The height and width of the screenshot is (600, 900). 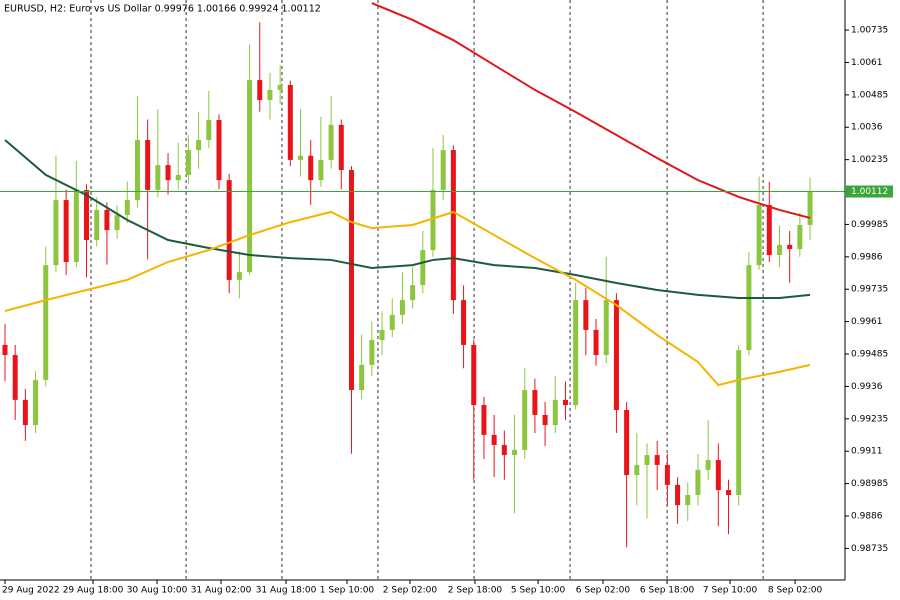 I want to click on y-tick-label: 0.99985, so click(x=869, y=225).